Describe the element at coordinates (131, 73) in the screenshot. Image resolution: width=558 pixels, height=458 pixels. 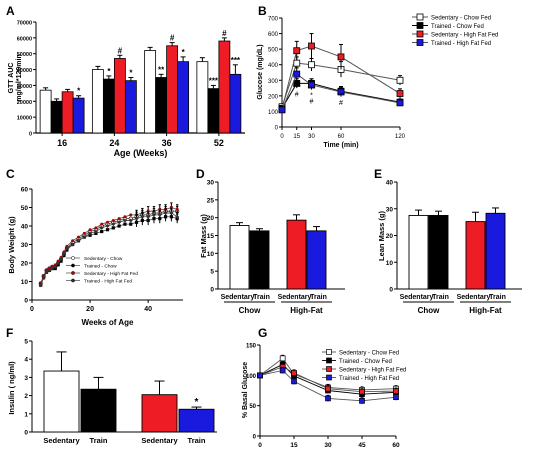
I see `panel-a-significance-mark: *` at that location.